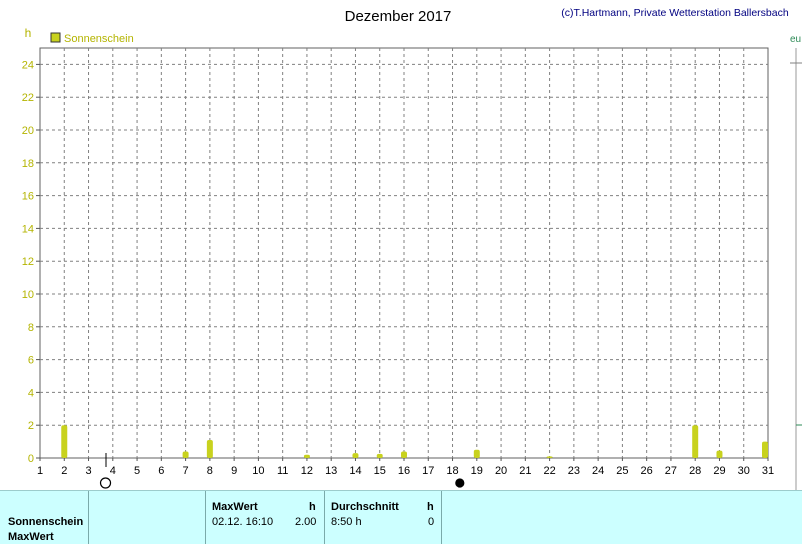  Describe the element at coordinates (331, 471) in the screenshot. I see `x-tick-label: 13` at that location.